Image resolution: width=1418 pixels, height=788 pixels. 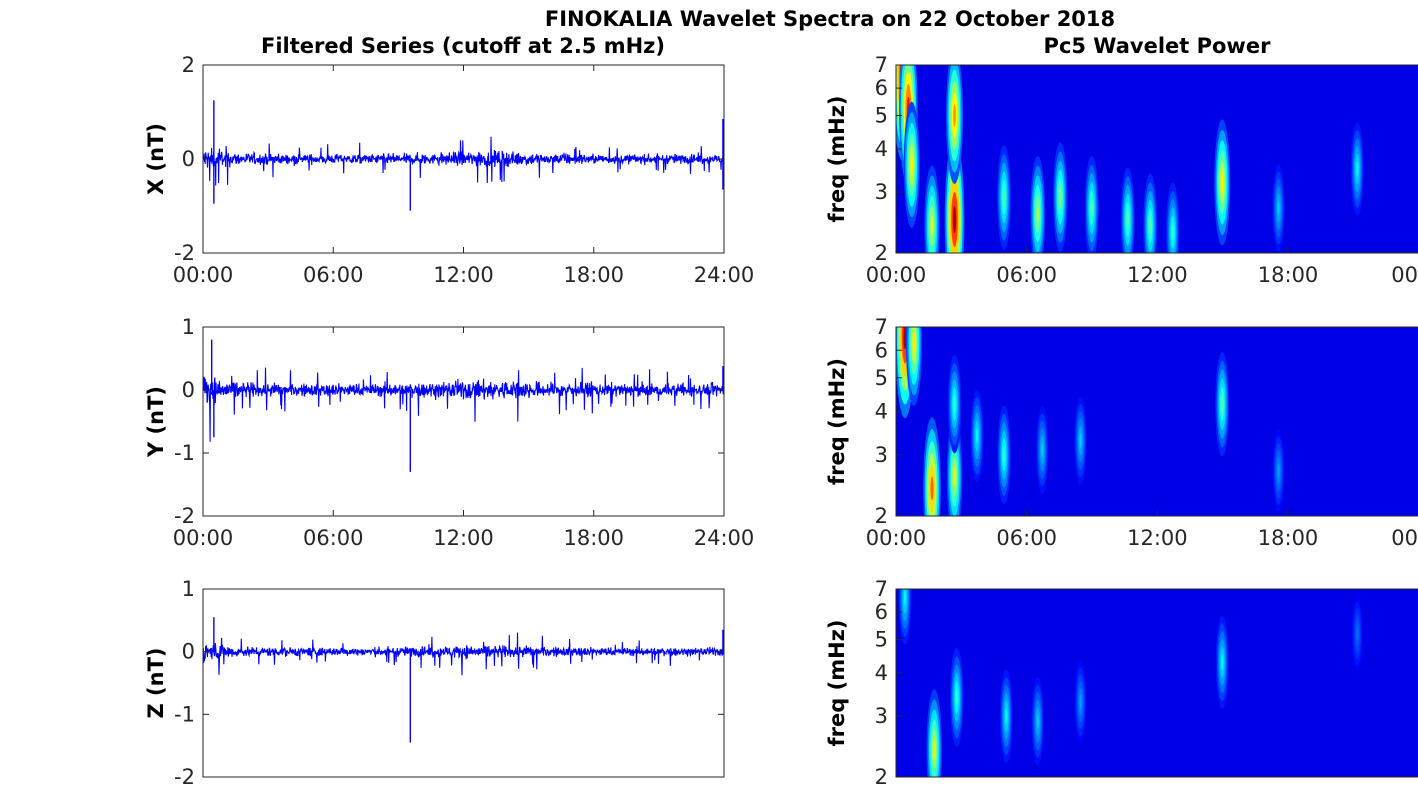 I want to click on x-tick-label: 06:00, so click(x=333, y=275).